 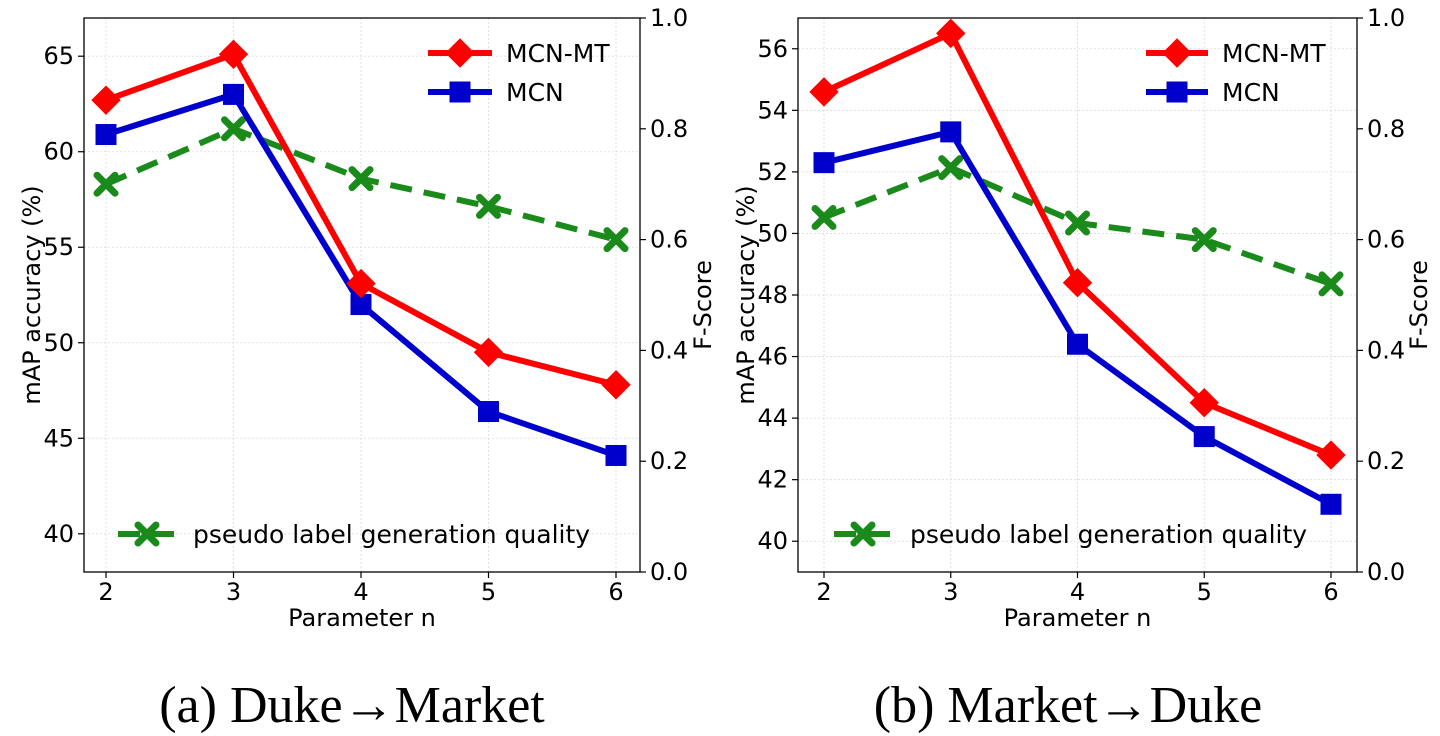 I want to click on y-tick-label: 55, so click(x=58, y=247).